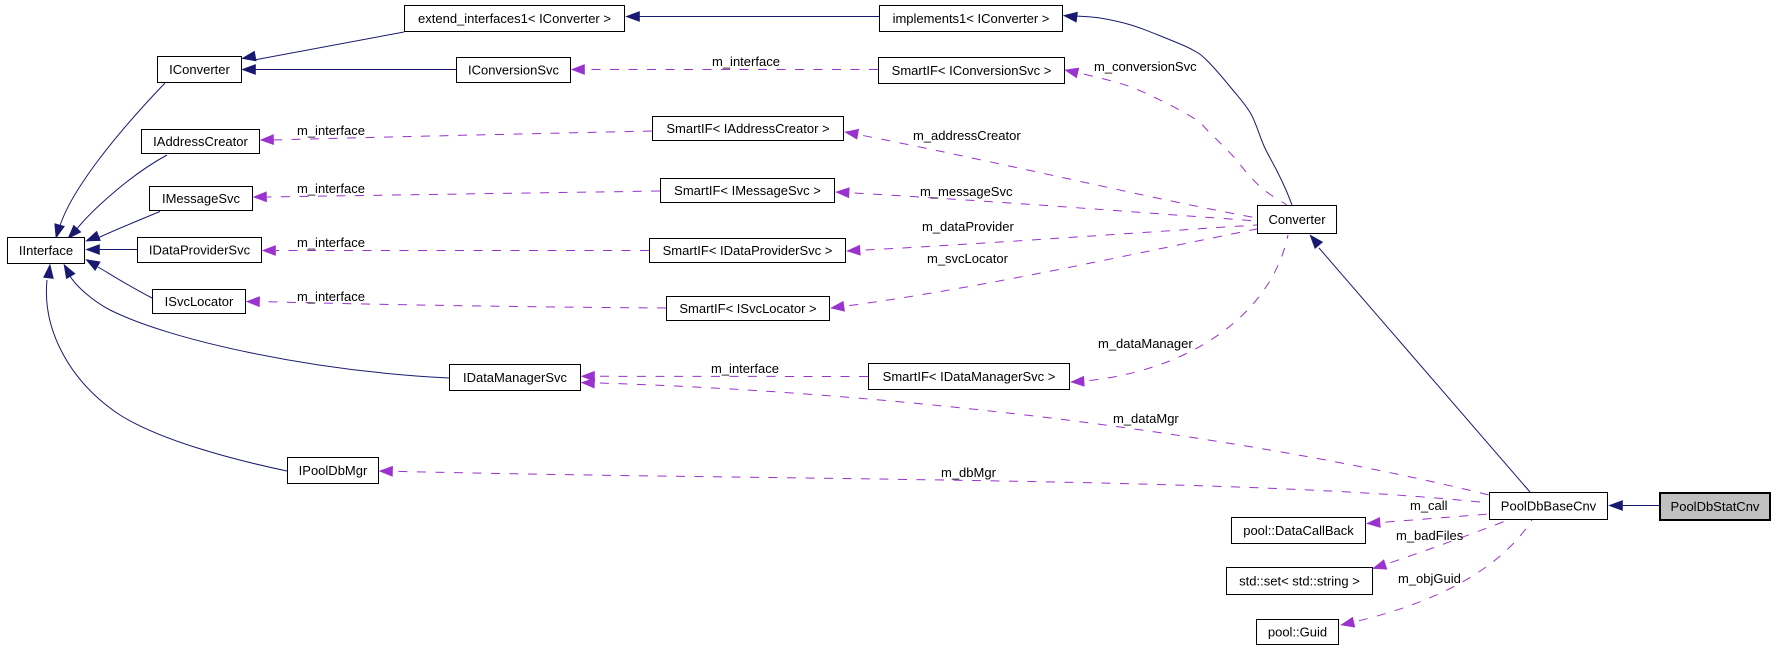 Image resolution: width=1776 pixels, height=655 pixels. Describe the element at coordinates (1430, 535) in the screenshot. I see `svg-text: m_badFiles` at that location.